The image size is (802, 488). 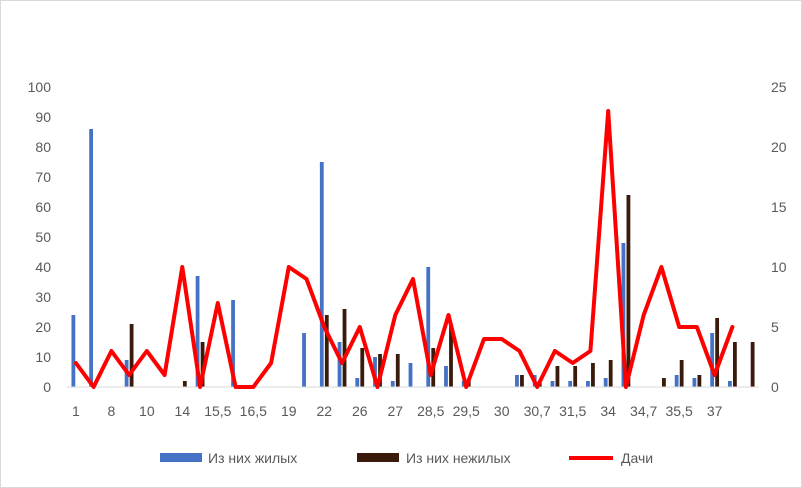 What do you see at coordinates (537, 411) in the screenshot?
I see `x-tick-label: 30,7` at bounding box center [537, 411].